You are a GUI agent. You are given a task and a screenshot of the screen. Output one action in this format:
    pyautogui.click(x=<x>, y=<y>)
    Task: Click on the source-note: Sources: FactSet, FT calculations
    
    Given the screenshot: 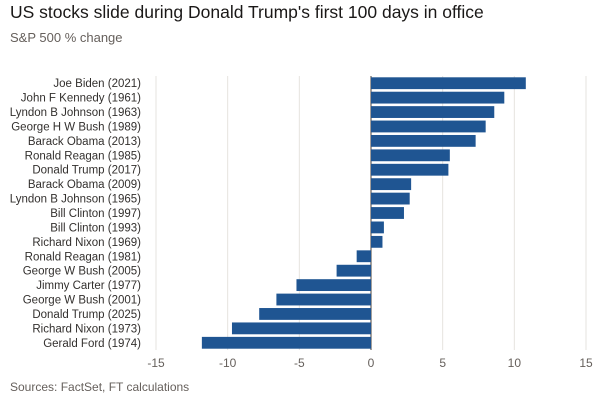 What is the action you would take?
    pyautogui.click(x=100, y=387)
    